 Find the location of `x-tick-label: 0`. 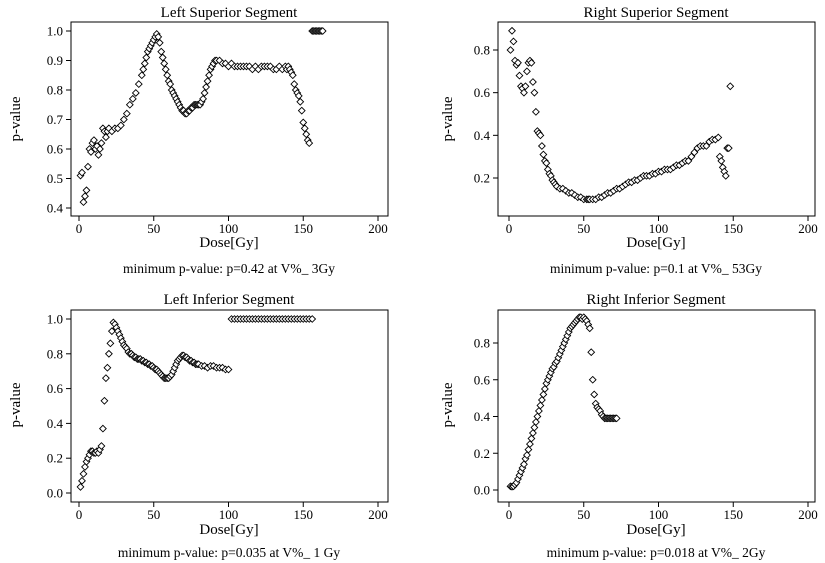

x-tick-label: 0 is located at coordinates (79, 228).